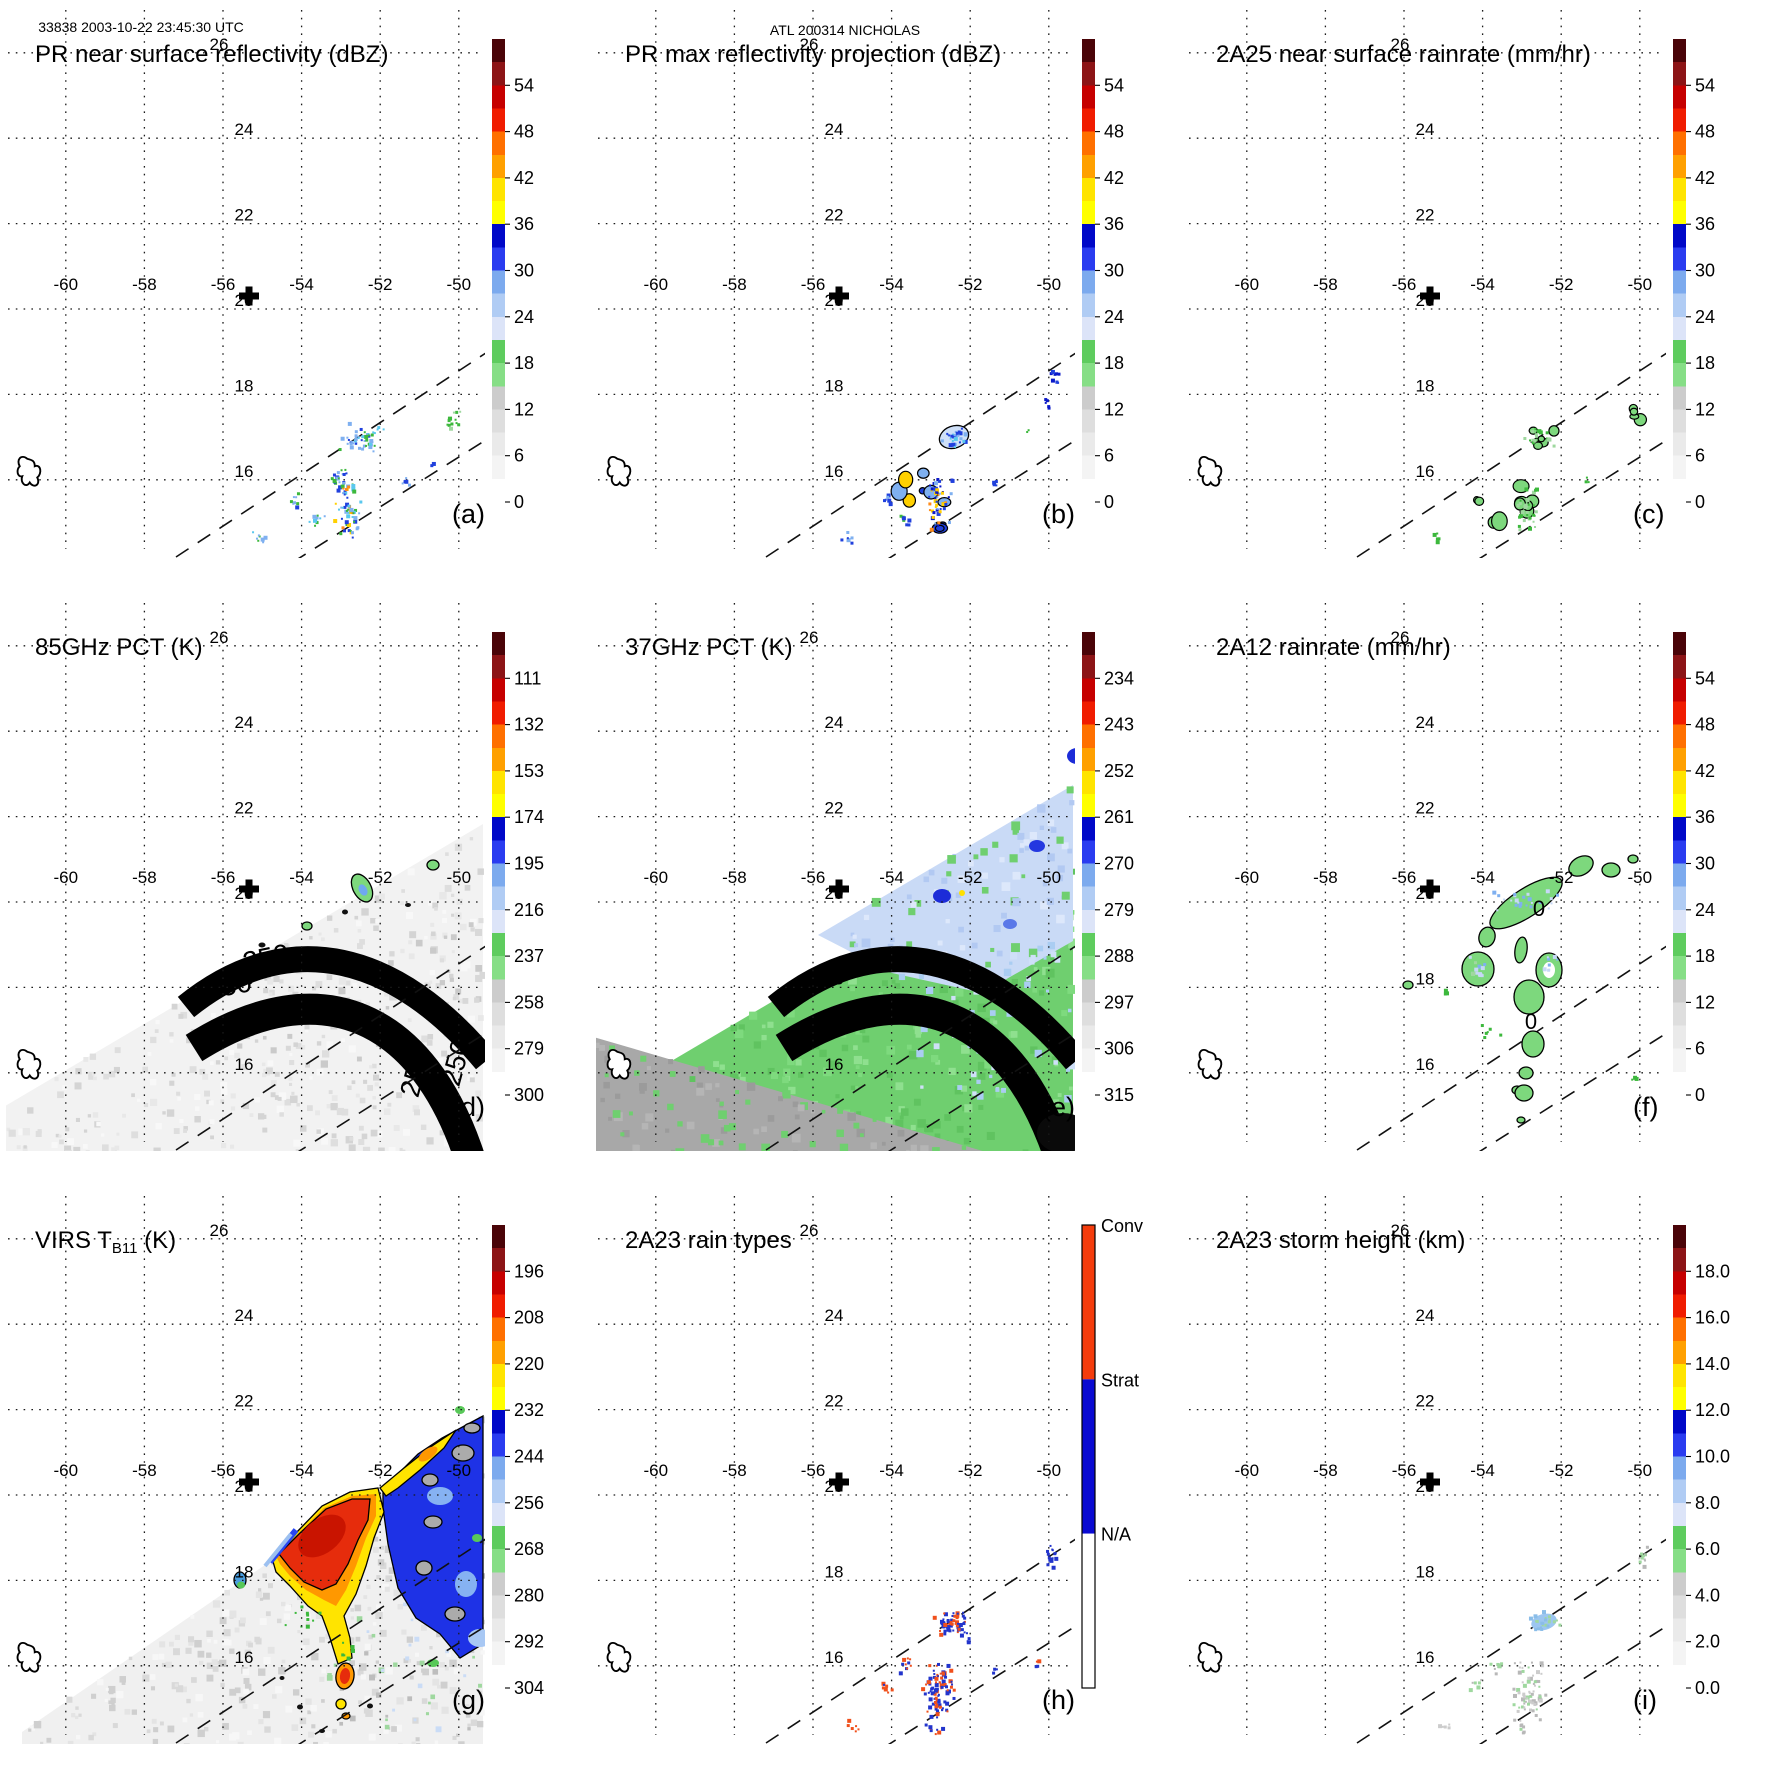  What do you see at coordinates (1114, 132) in the screenshot?
I see `colorbar-tick-label: 48` at bounding box center [1114, 132].